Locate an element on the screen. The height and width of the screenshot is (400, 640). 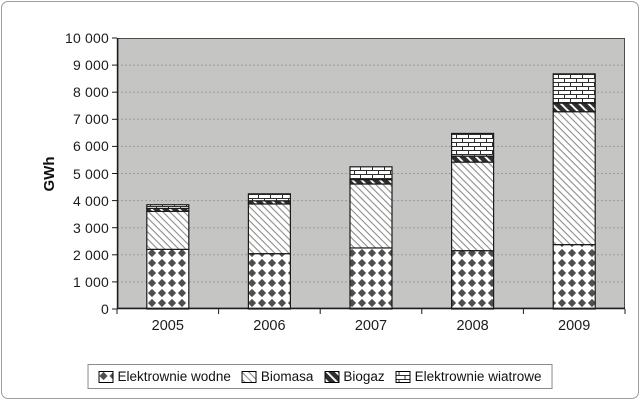
y-axis-tick-label: 7 000 is located at coordinates (90, 119).